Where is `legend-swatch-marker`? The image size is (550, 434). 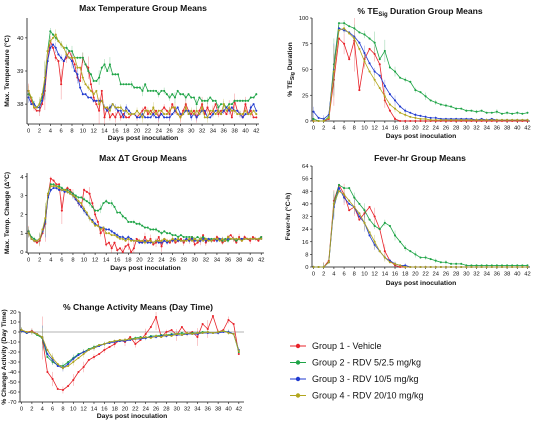
legend-swatch-marker is located at coordinates (298, 346).